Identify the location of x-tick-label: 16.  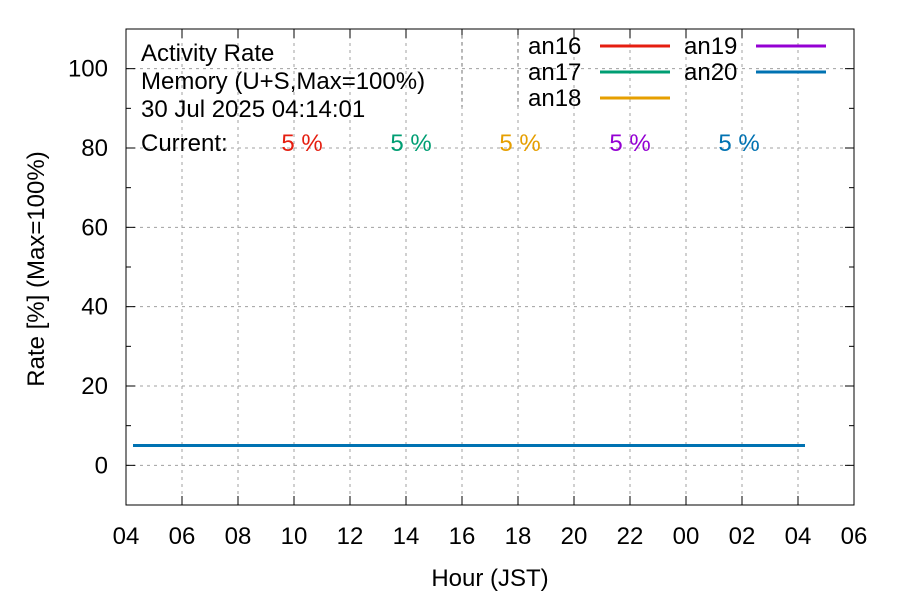
(462, 536).